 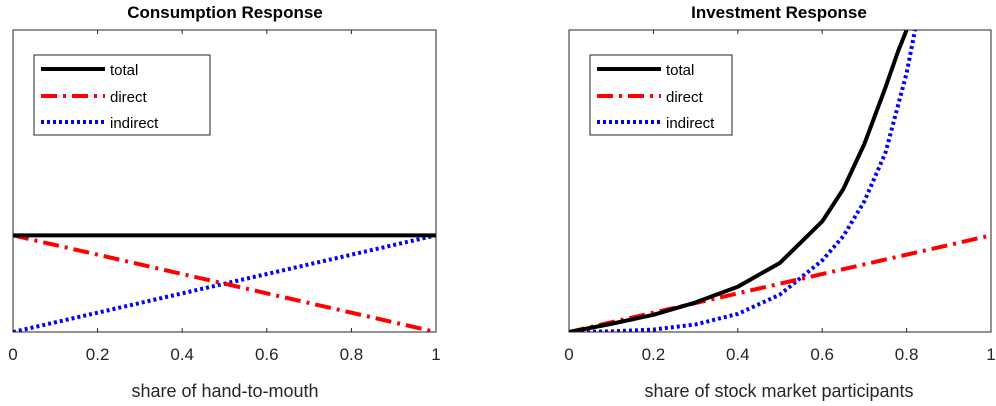 What do you see at coordinates (779, 12) in the screenshot?
I see `chart-title: Investment Response` at bounding box center [779, 12].